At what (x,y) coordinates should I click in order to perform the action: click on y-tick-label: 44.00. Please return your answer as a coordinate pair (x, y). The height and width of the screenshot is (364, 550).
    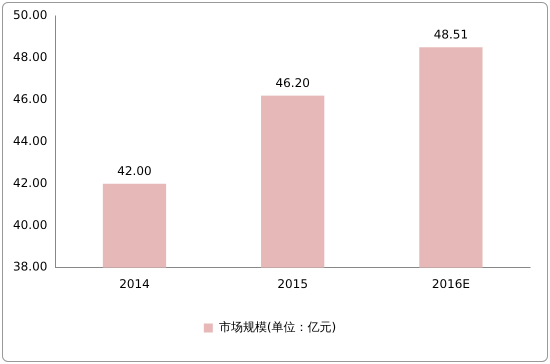
    Looking at the image, I should click on (30, 141).